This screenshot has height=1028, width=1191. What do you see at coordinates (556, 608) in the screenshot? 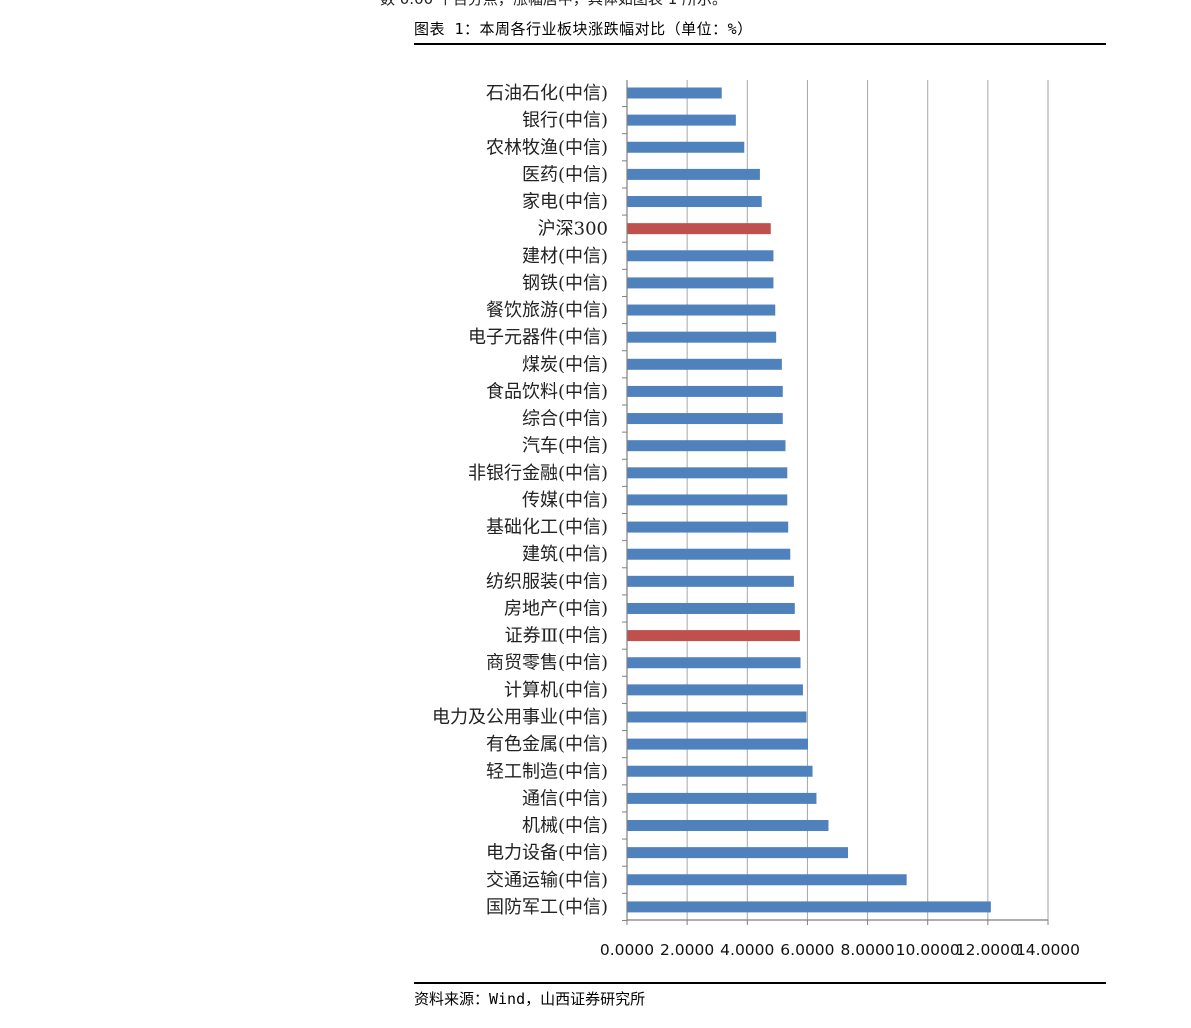
I see `category-label: 房地产(中信)` at bounding box center [556, 608].